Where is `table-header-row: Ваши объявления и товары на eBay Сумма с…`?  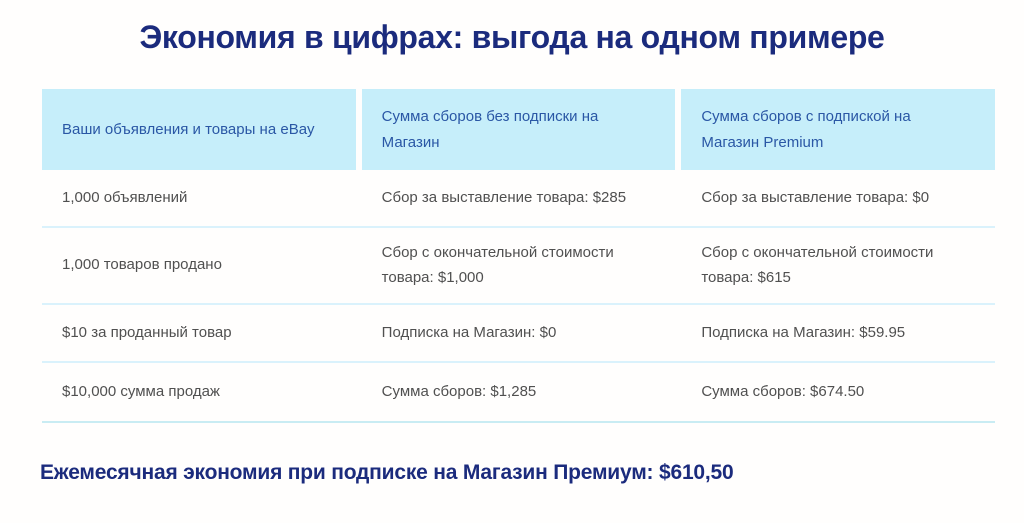
table-header-row: Ваши объявления и товары на eBay Сумма с… is located at coordinates (518, 129).